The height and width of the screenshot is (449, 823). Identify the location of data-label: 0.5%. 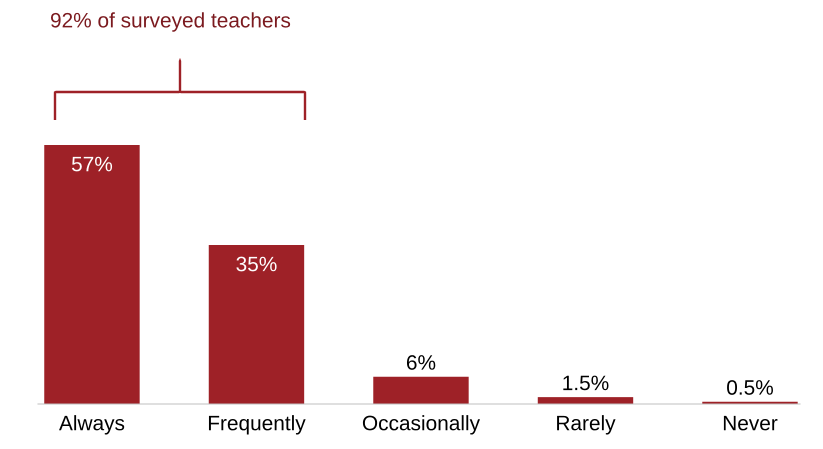
(750, 387).